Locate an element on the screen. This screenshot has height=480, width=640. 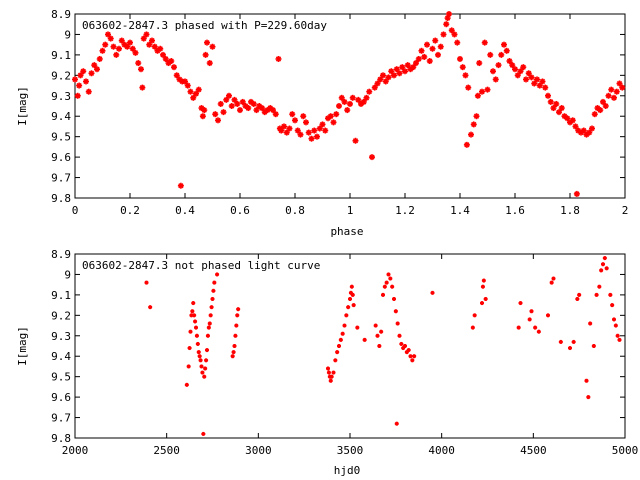
x-axis-label: hjd0 is located at coordinates (347, 470).